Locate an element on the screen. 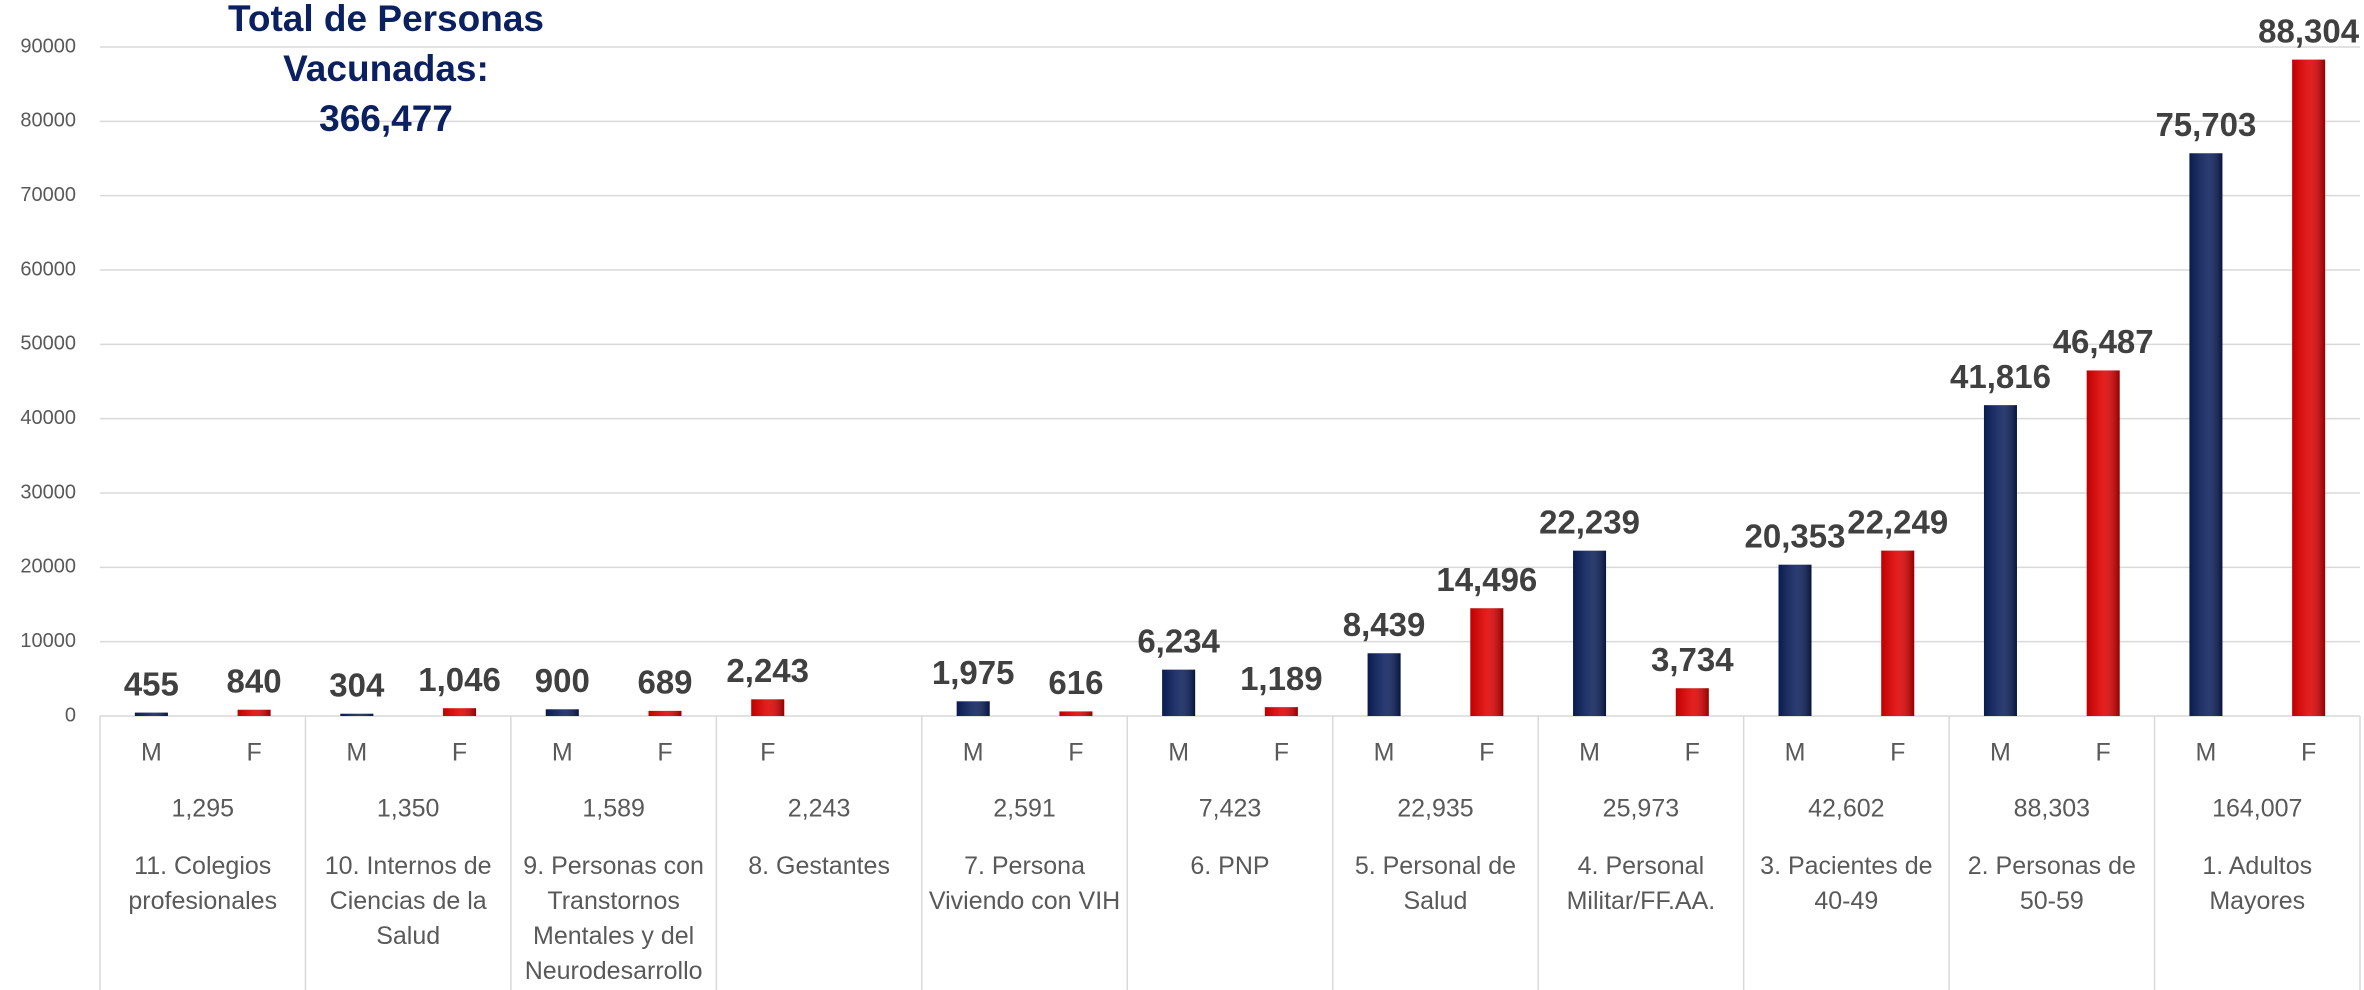 Image resolution: width=2364 pixels, height=990 pixels. value-label: 304 is located at coordinates (357, 684).